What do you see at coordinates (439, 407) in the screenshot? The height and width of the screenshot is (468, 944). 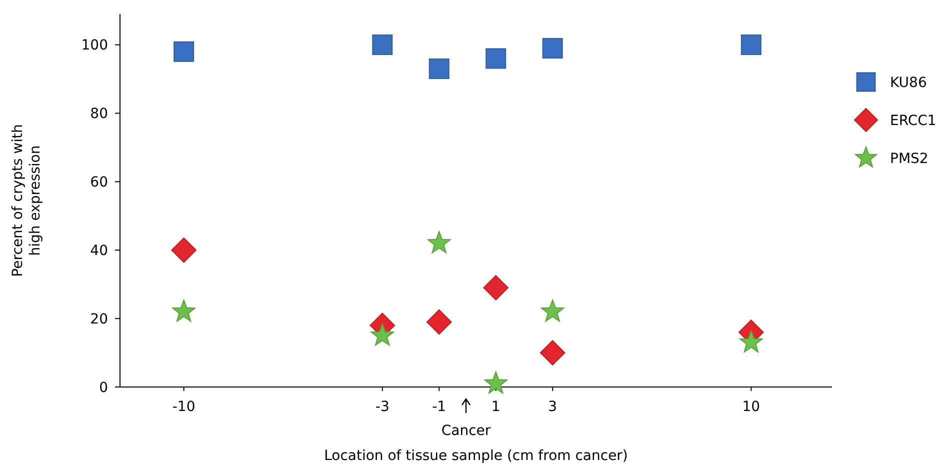 I see `x-tick-label: -1` at bounding box center [439, 407].